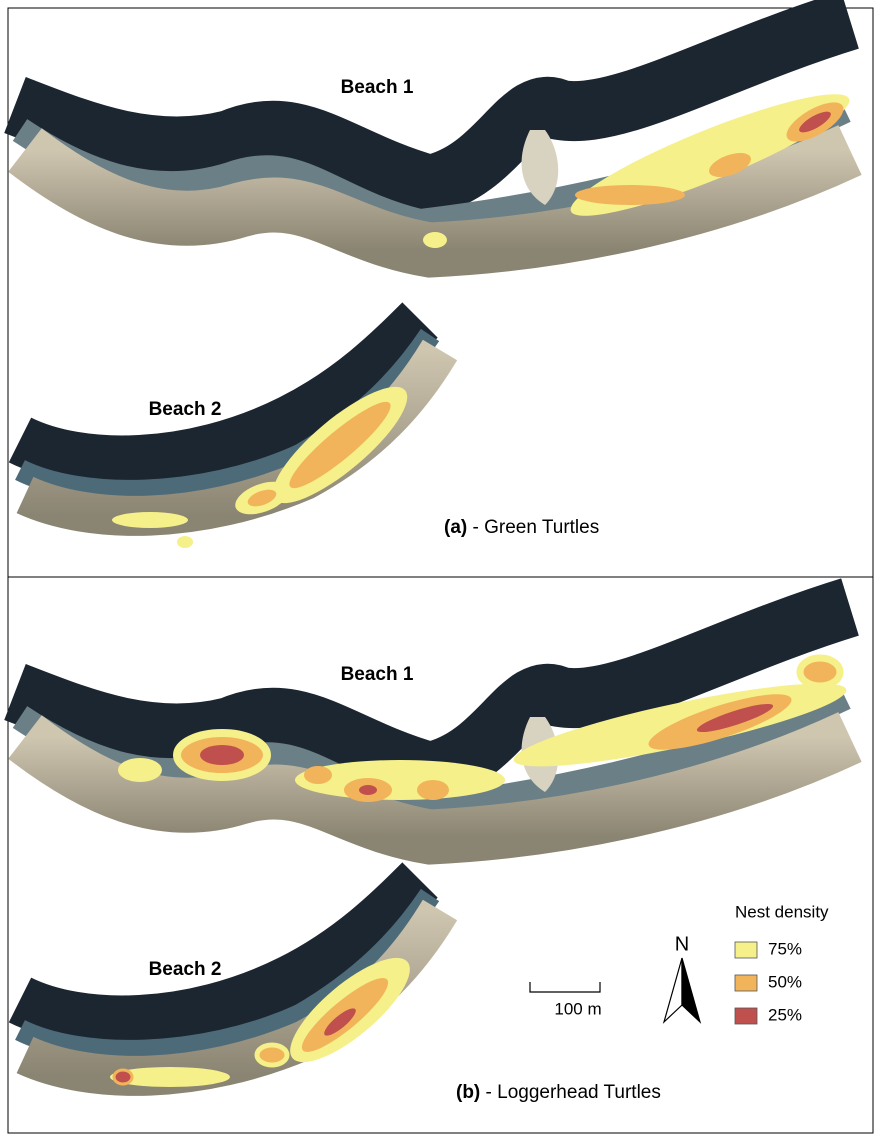 The width and height of the screenshot is (881, 1139). I want to click on panel-caption: (b) - Loggerhead Turtles, so click(558, 1092).